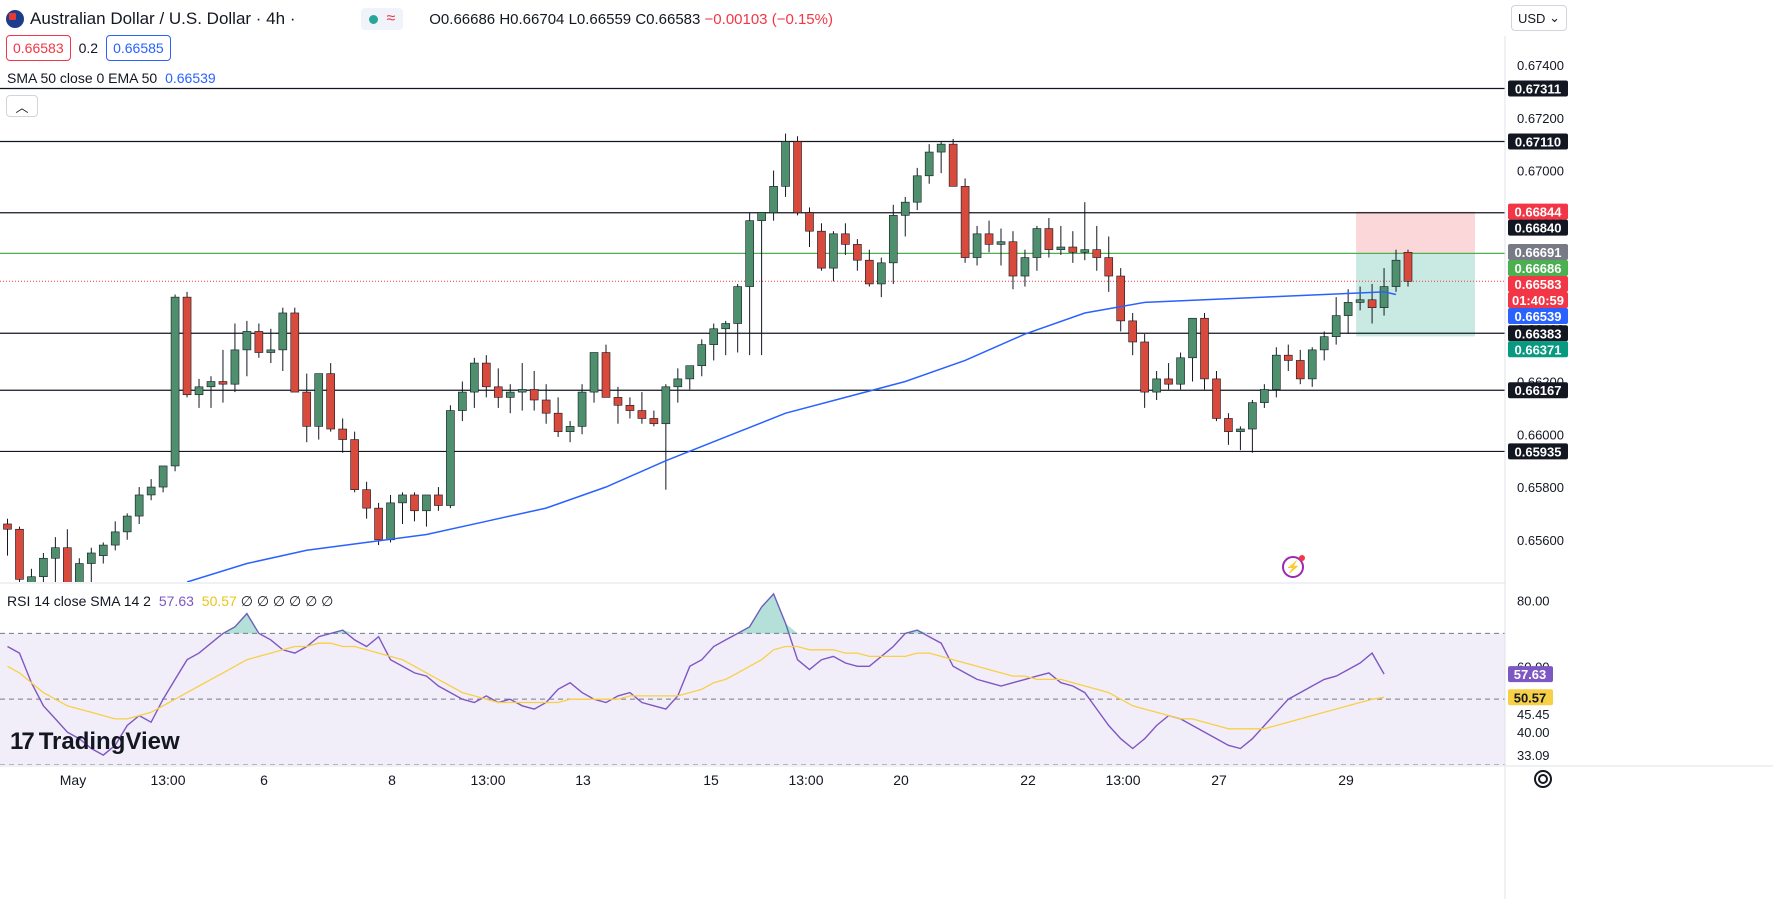 The image size is (1773, 899). I want to click on price-label-text: 0.66383, so click(1538, 333).